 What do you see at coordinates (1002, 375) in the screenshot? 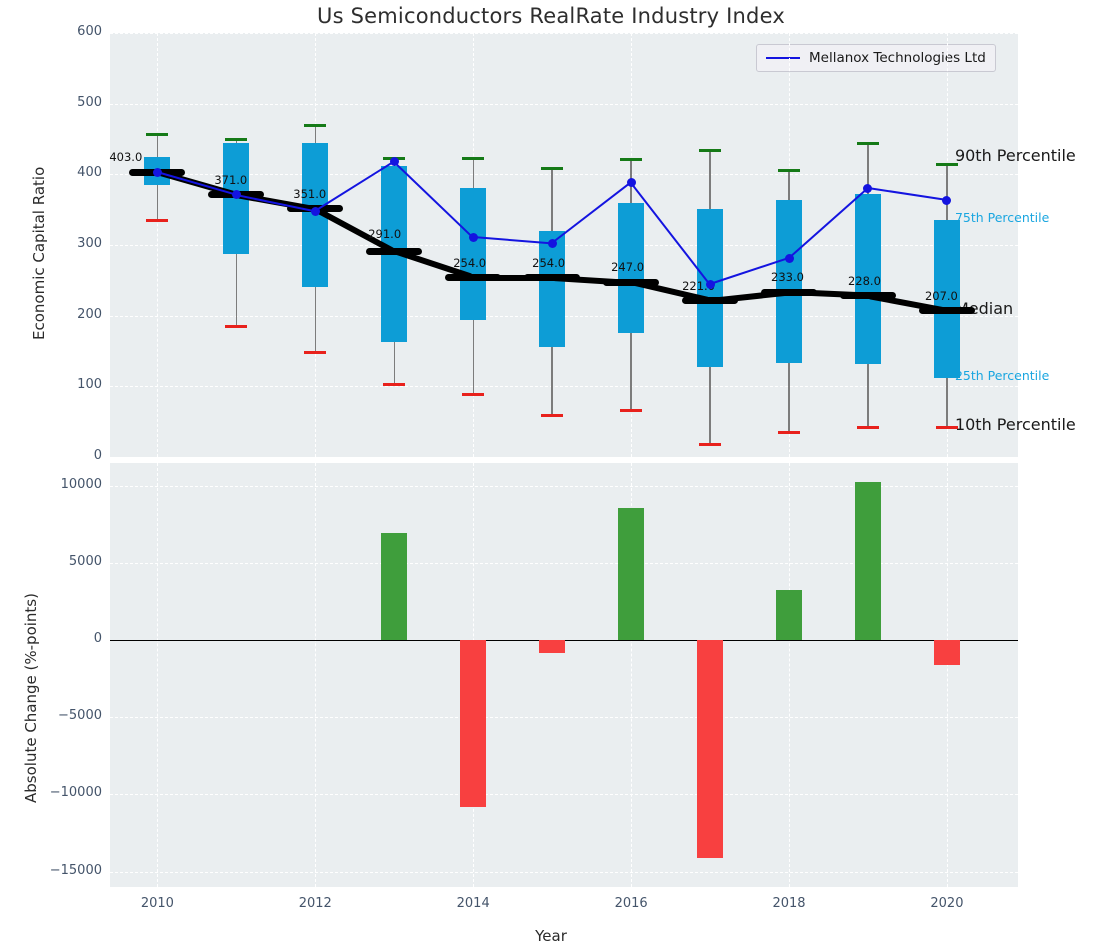
I see `annotation-25th-percentile: 25th Percentile` at bounding box center [1002, 375].